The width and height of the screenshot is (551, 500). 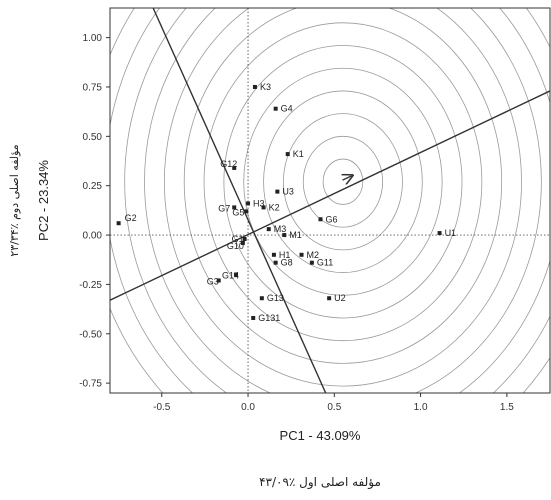 I want to click on y-tick-label: 0.75, so click(x=93, y=87).